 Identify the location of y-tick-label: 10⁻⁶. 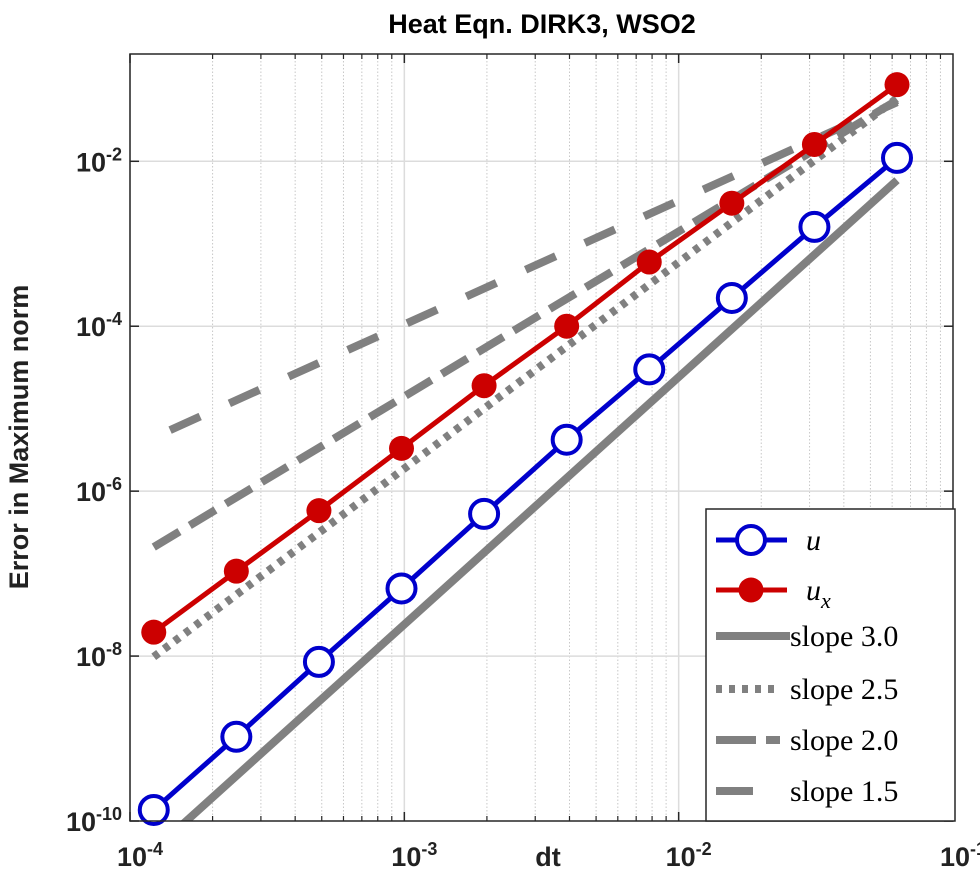
(99, 490).